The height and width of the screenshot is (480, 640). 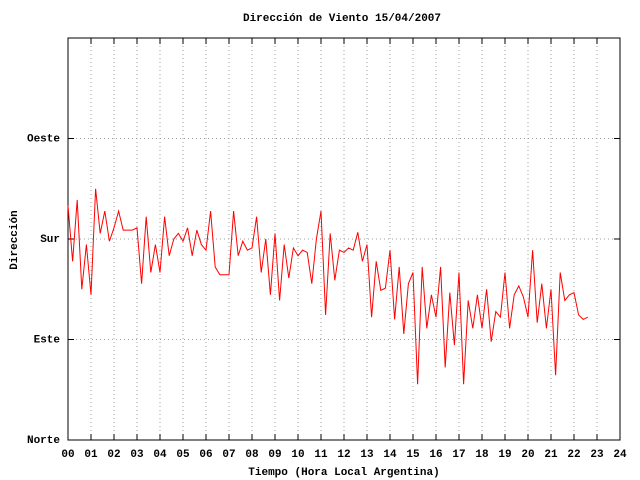 What do you see at coordinates (47, 340) in the screenshot?
I see `y-tick-label: Este` at bounding box center [47, 340].